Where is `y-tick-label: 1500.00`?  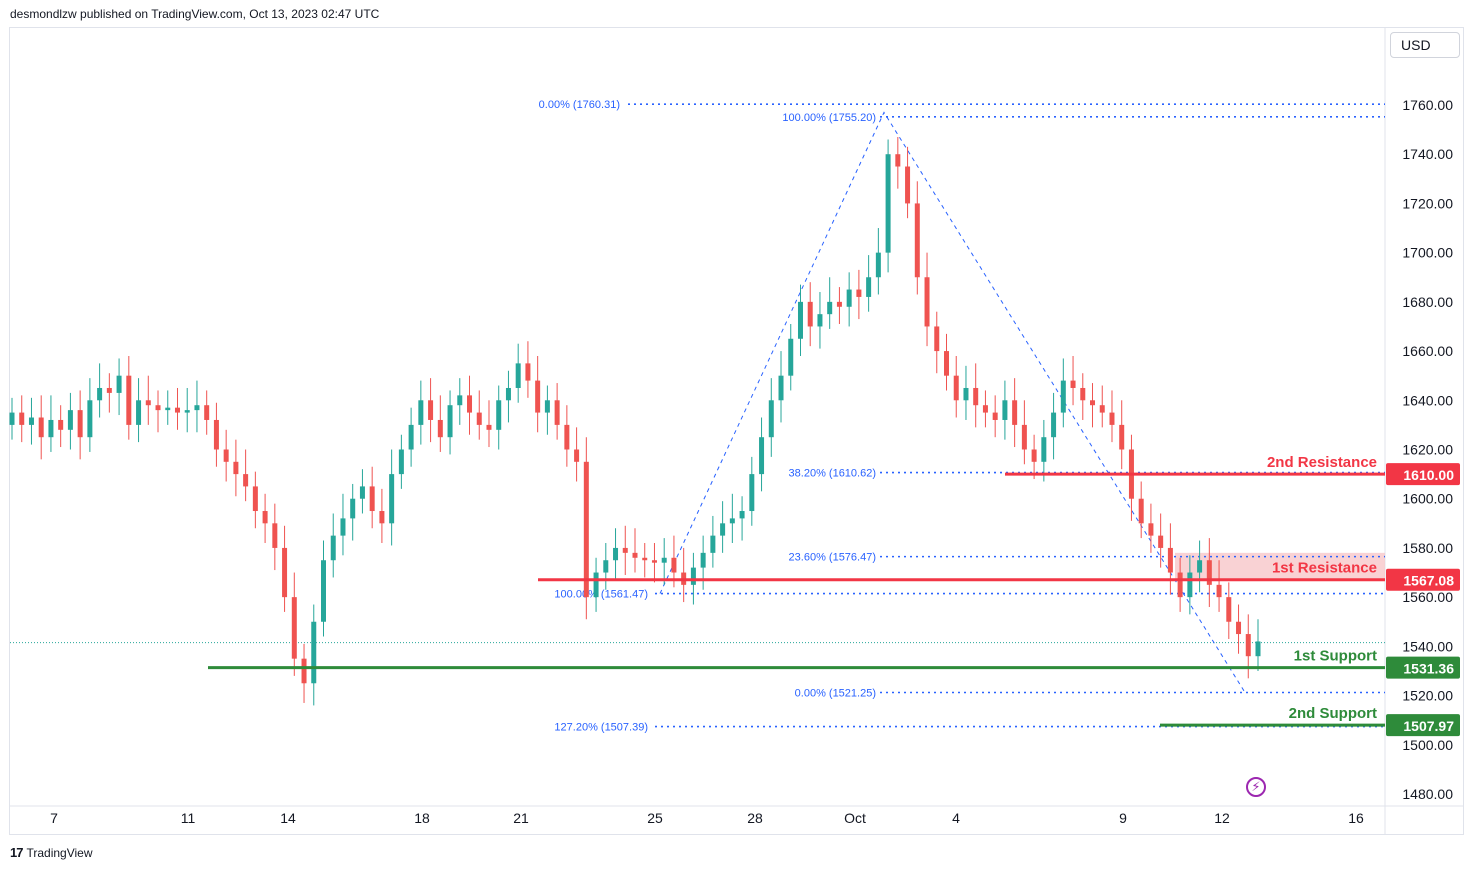 y-tick-label: 1500.00 is located at coordinates (1427, 745).